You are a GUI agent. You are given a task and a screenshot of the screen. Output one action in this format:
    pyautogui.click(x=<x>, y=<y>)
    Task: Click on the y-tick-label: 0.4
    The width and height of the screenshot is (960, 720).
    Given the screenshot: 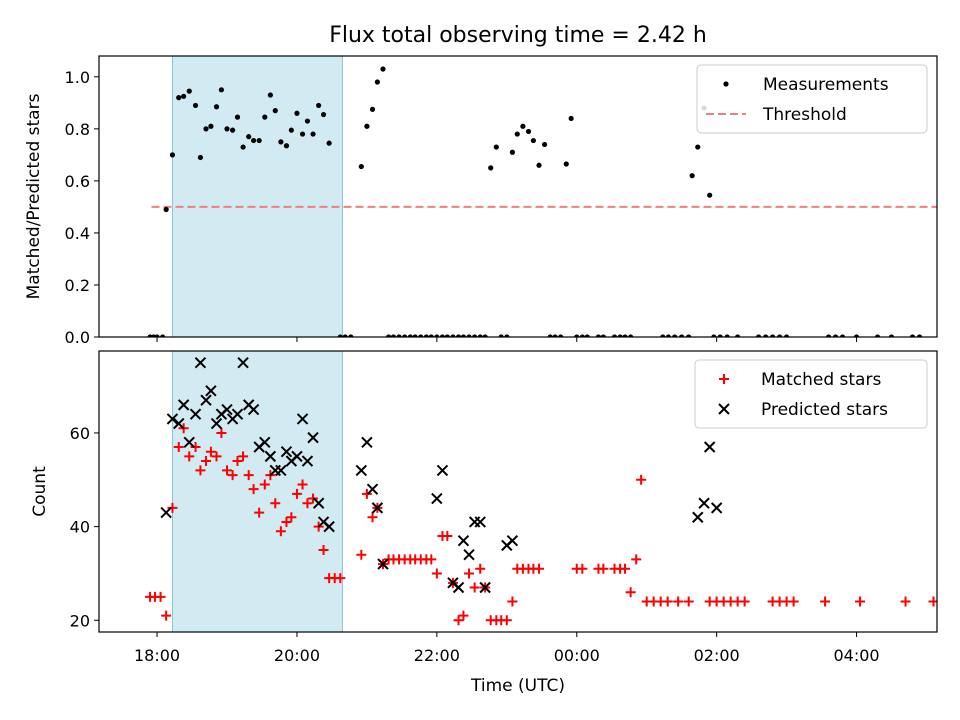 What is the action you would take?
    pyautogui.click(x=77, y=233)
    